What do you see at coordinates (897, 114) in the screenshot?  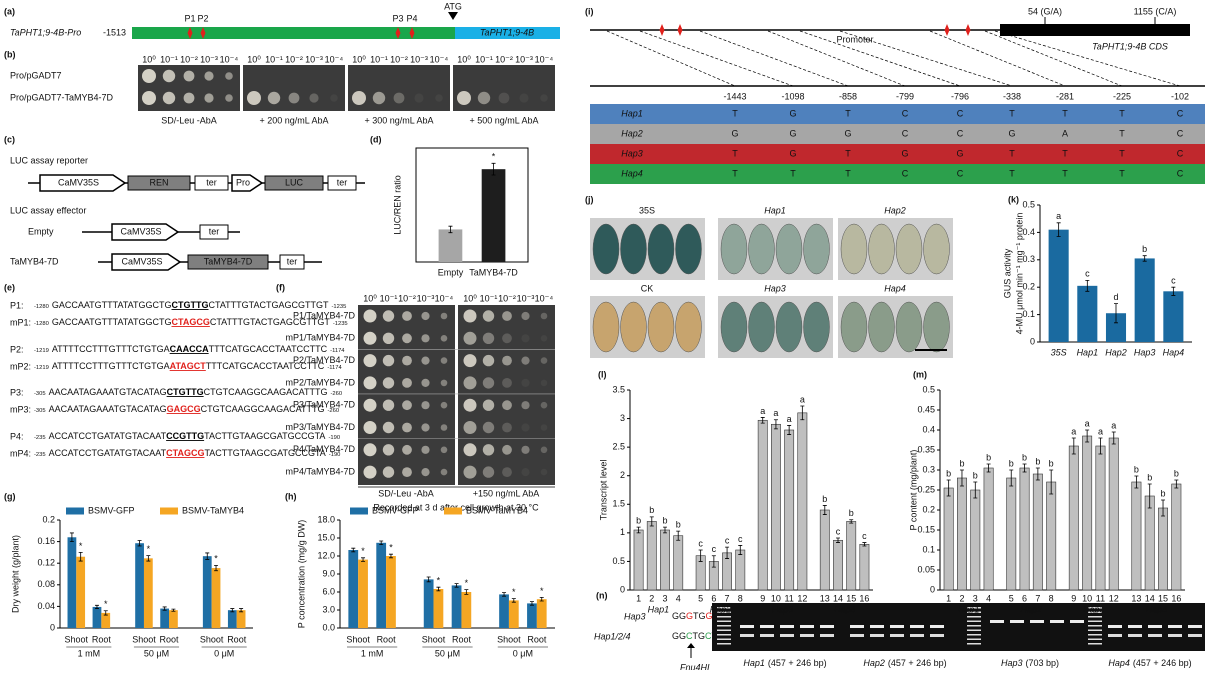 I see `haplotype-row` at bounding box center [897, 114].